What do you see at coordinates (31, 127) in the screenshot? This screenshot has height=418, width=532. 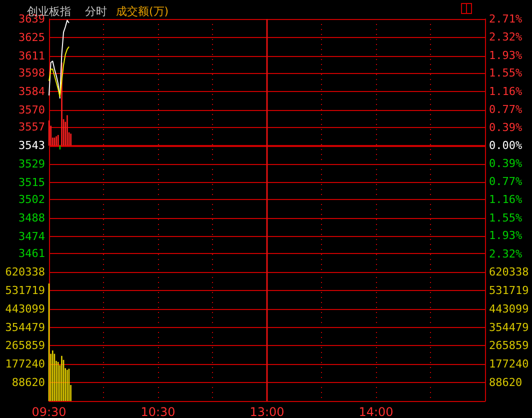 I see `y-tick-label: 3557` at bounding box center [31, 127].